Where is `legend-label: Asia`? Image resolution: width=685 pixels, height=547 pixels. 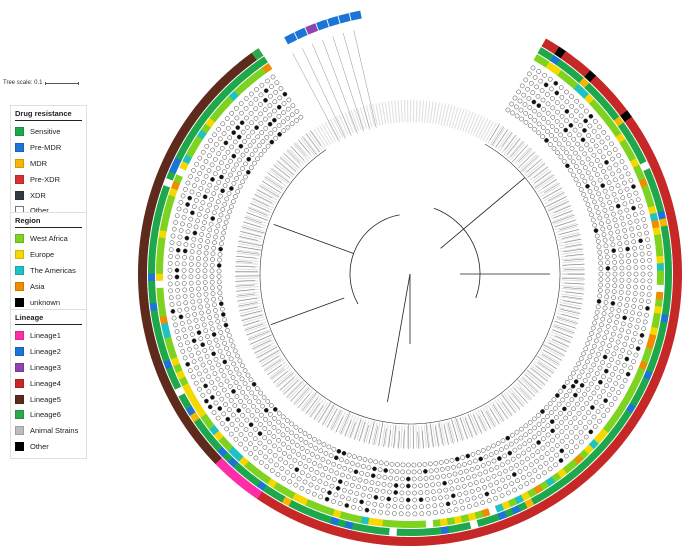
legend-label: Asia is located at coordinates (37, 286).